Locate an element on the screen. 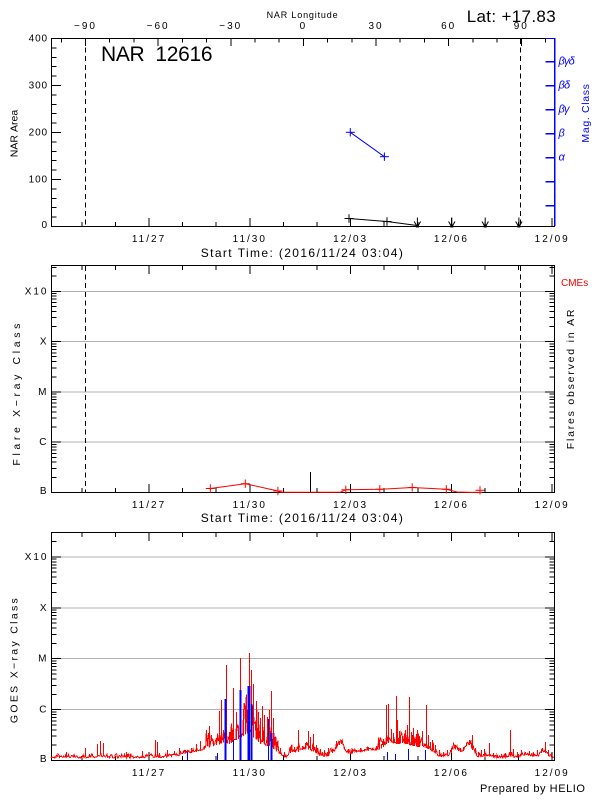 The width and height of the screenshot is (600, 800). svg-text: 100 is located at coordinates (38, 180).